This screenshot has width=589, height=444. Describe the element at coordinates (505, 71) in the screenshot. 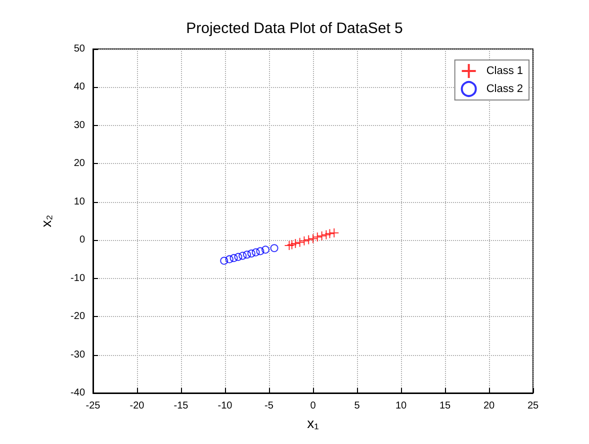

I see `legend-label: Class 1` at that location.